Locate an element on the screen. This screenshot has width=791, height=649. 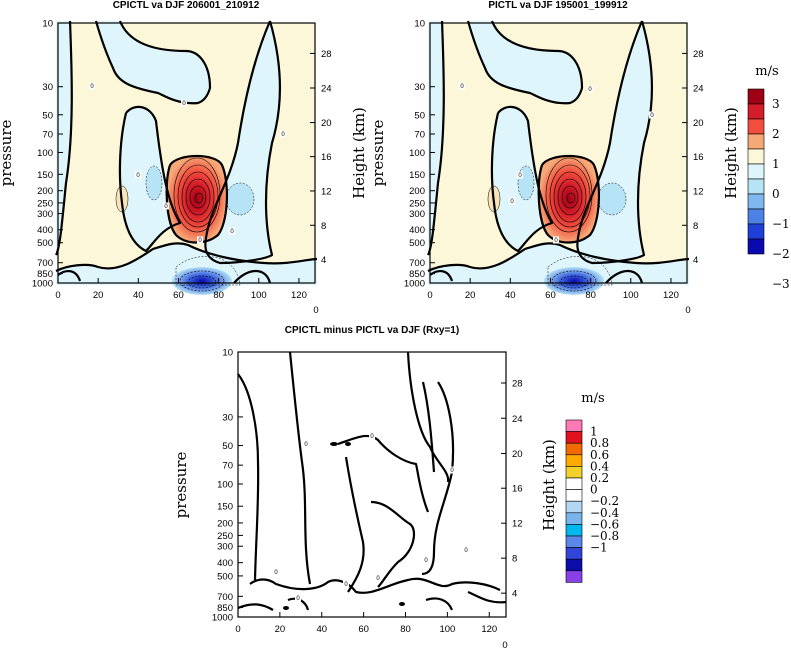
colorbar-bottom: m/s 10.80.60.40.20−0.2−0.4−0.6−0.8−1 is located at coordinates (592, 487).